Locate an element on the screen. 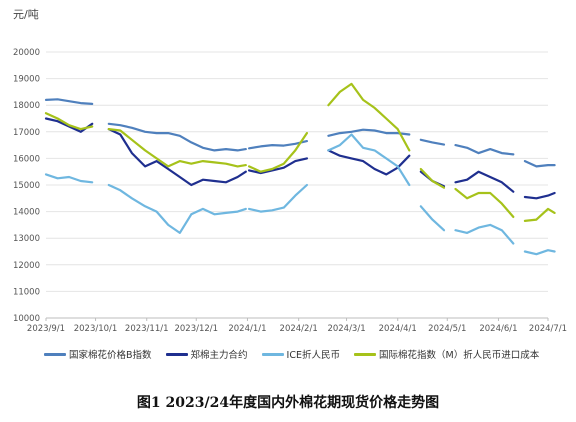 The width and height of the screenshot is (576, 422). x-tick-label: 2023/10/1 is located at coordinates (96, 329).